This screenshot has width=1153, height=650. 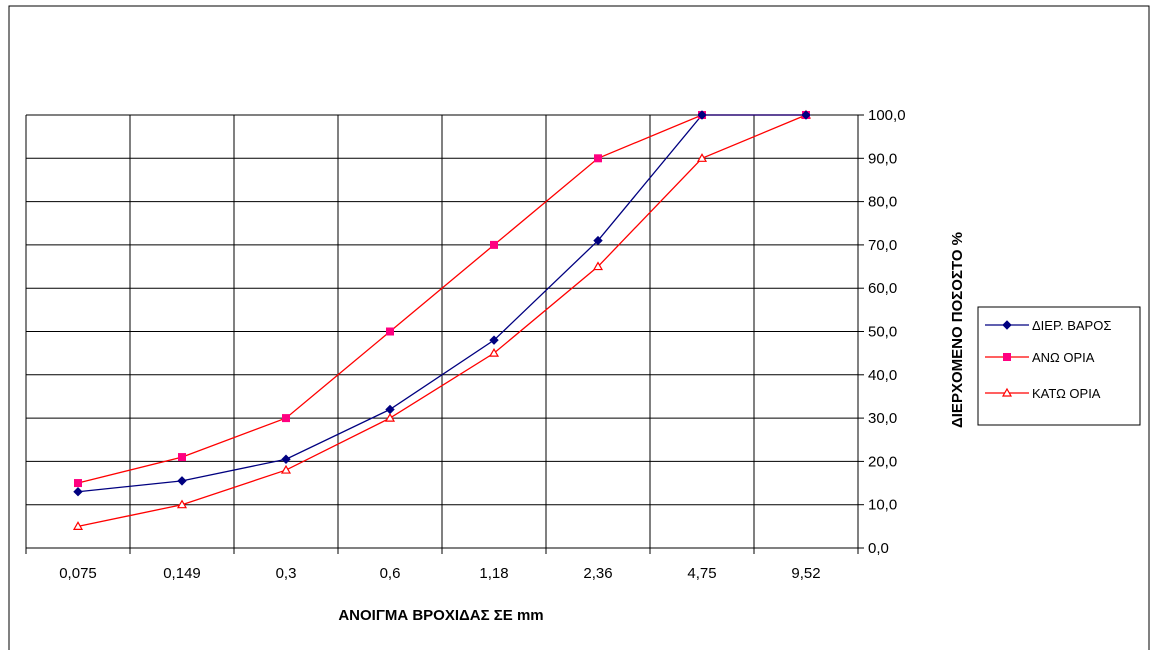 What do you see at coordinates (597, 573) in the screenshot?
I see `x-tick-label: 2,36` at bounding box center [597, 573].